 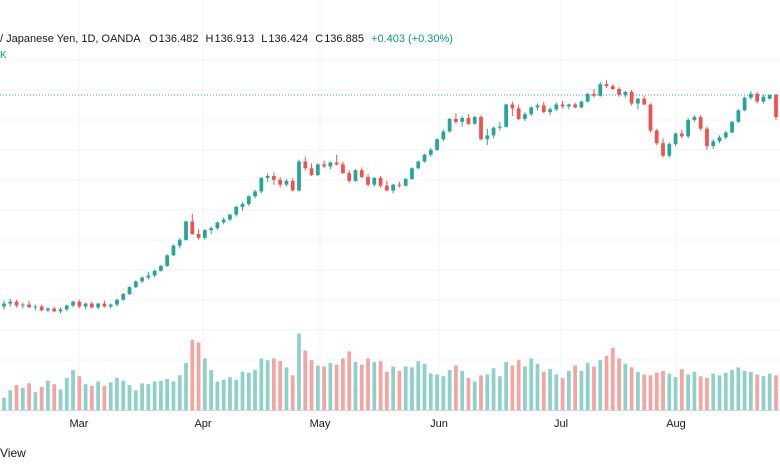 What do you see at coordinates (439, 424) in the screenshot?
I see `x-tick-label: Jun` at bounding box center [439, 424].